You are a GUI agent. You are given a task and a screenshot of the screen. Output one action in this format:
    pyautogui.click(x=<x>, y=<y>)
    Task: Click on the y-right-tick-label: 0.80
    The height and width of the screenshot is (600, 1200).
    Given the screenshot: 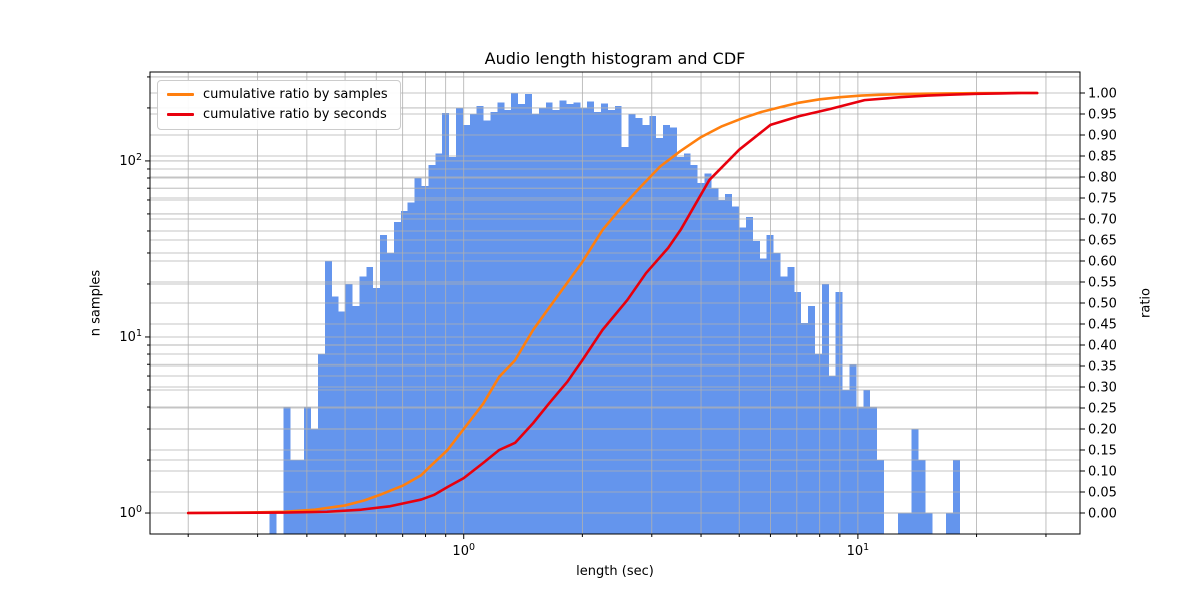 What is the action you would take?
    pyautogui.click(x=1102, y=178)
    